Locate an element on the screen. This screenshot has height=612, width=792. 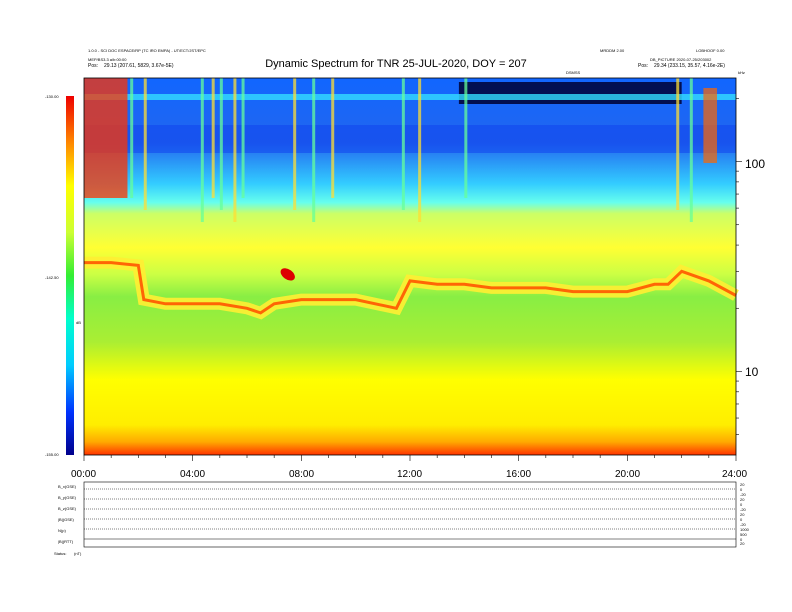
header-right-pos-value: 29.34 (233.15, 35.57, 4.16e-2E) is located at coordinates (689, 66).